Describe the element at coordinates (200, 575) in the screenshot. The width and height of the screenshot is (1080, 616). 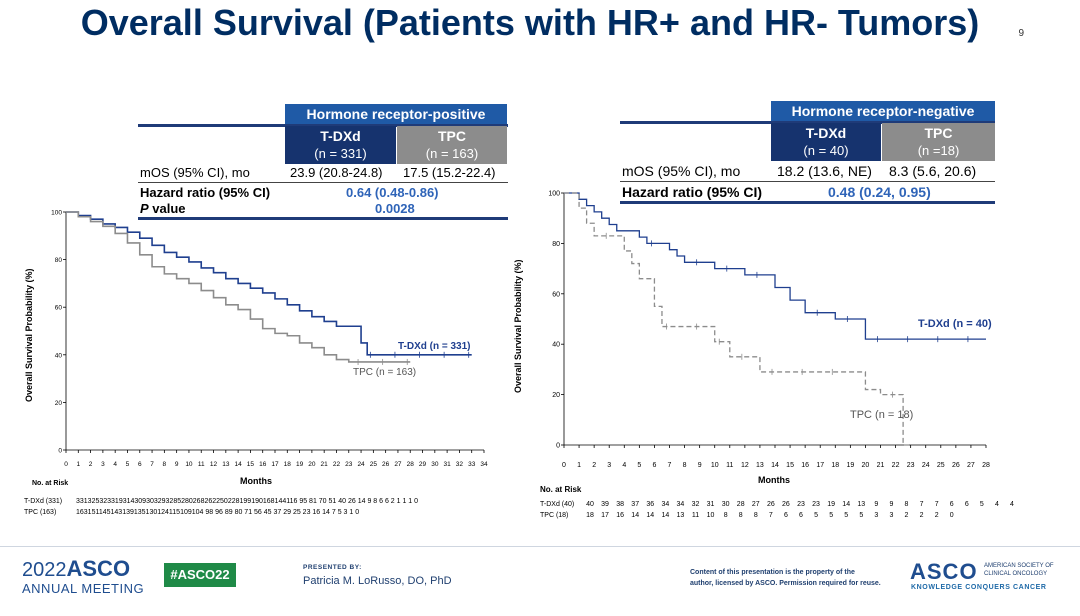
I see `hashtag-badge: #ASCO22` at that location.